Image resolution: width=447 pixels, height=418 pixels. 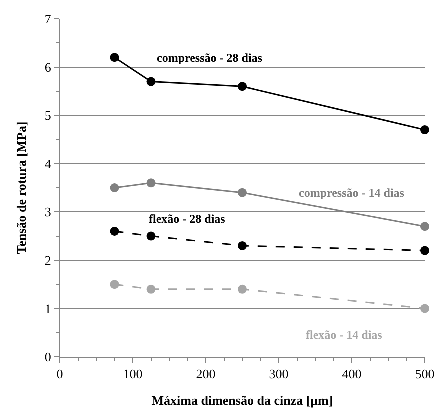 I want to click on x-tick-label: 100, so click(x=133, y=374).